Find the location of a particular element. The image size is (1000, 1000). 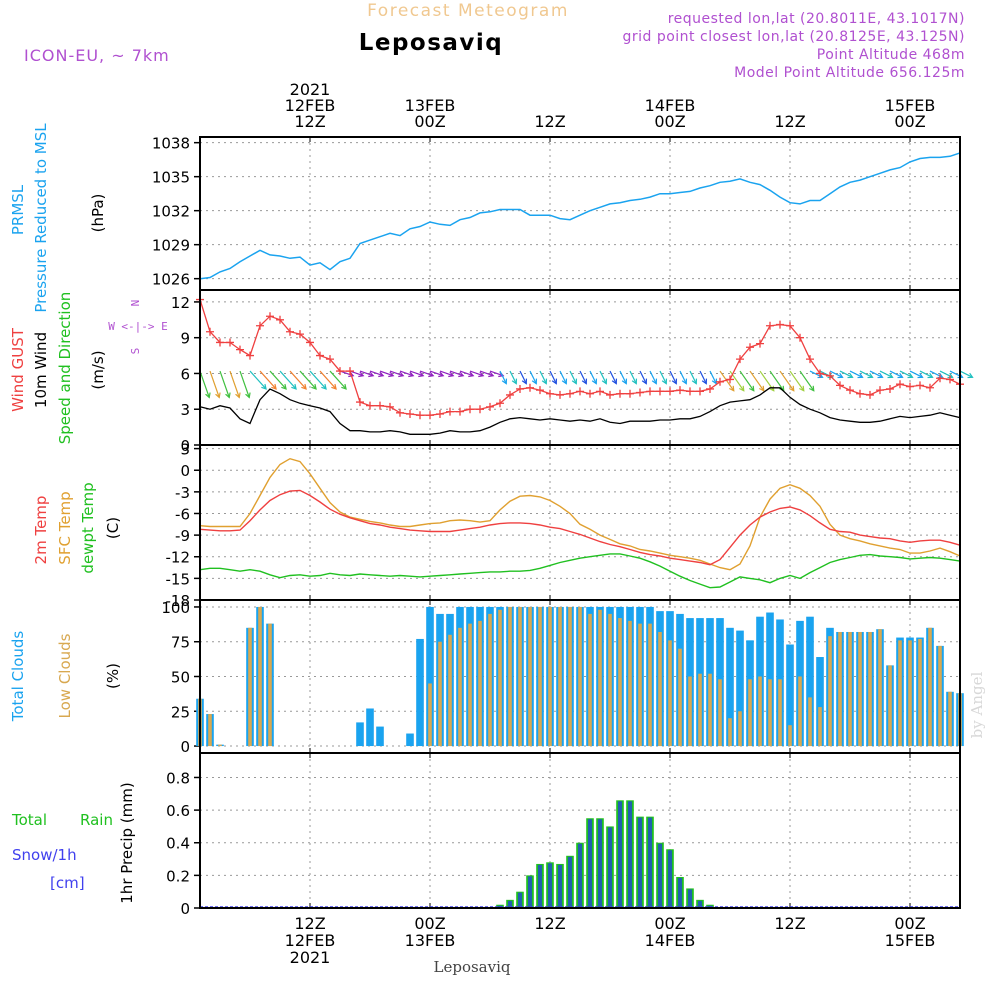

credit-watermark: by Angel is located at coordinates (977, 704).